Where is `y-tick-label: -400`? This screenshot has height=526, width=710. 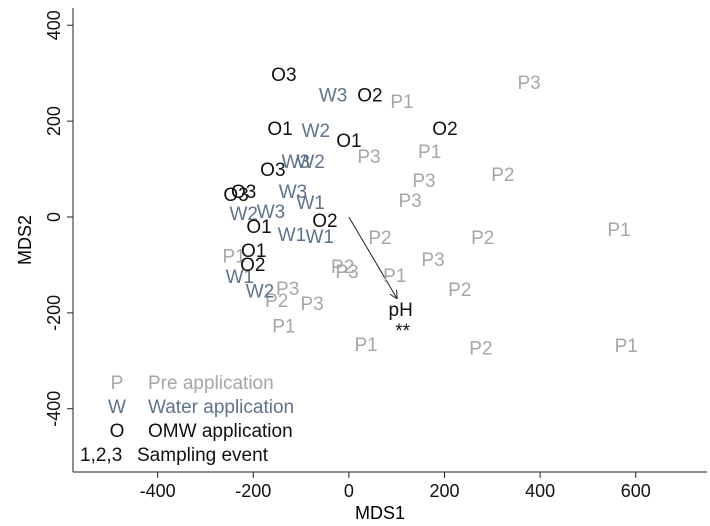
y-tick-label: -400 is located at coordinates (54, 409).